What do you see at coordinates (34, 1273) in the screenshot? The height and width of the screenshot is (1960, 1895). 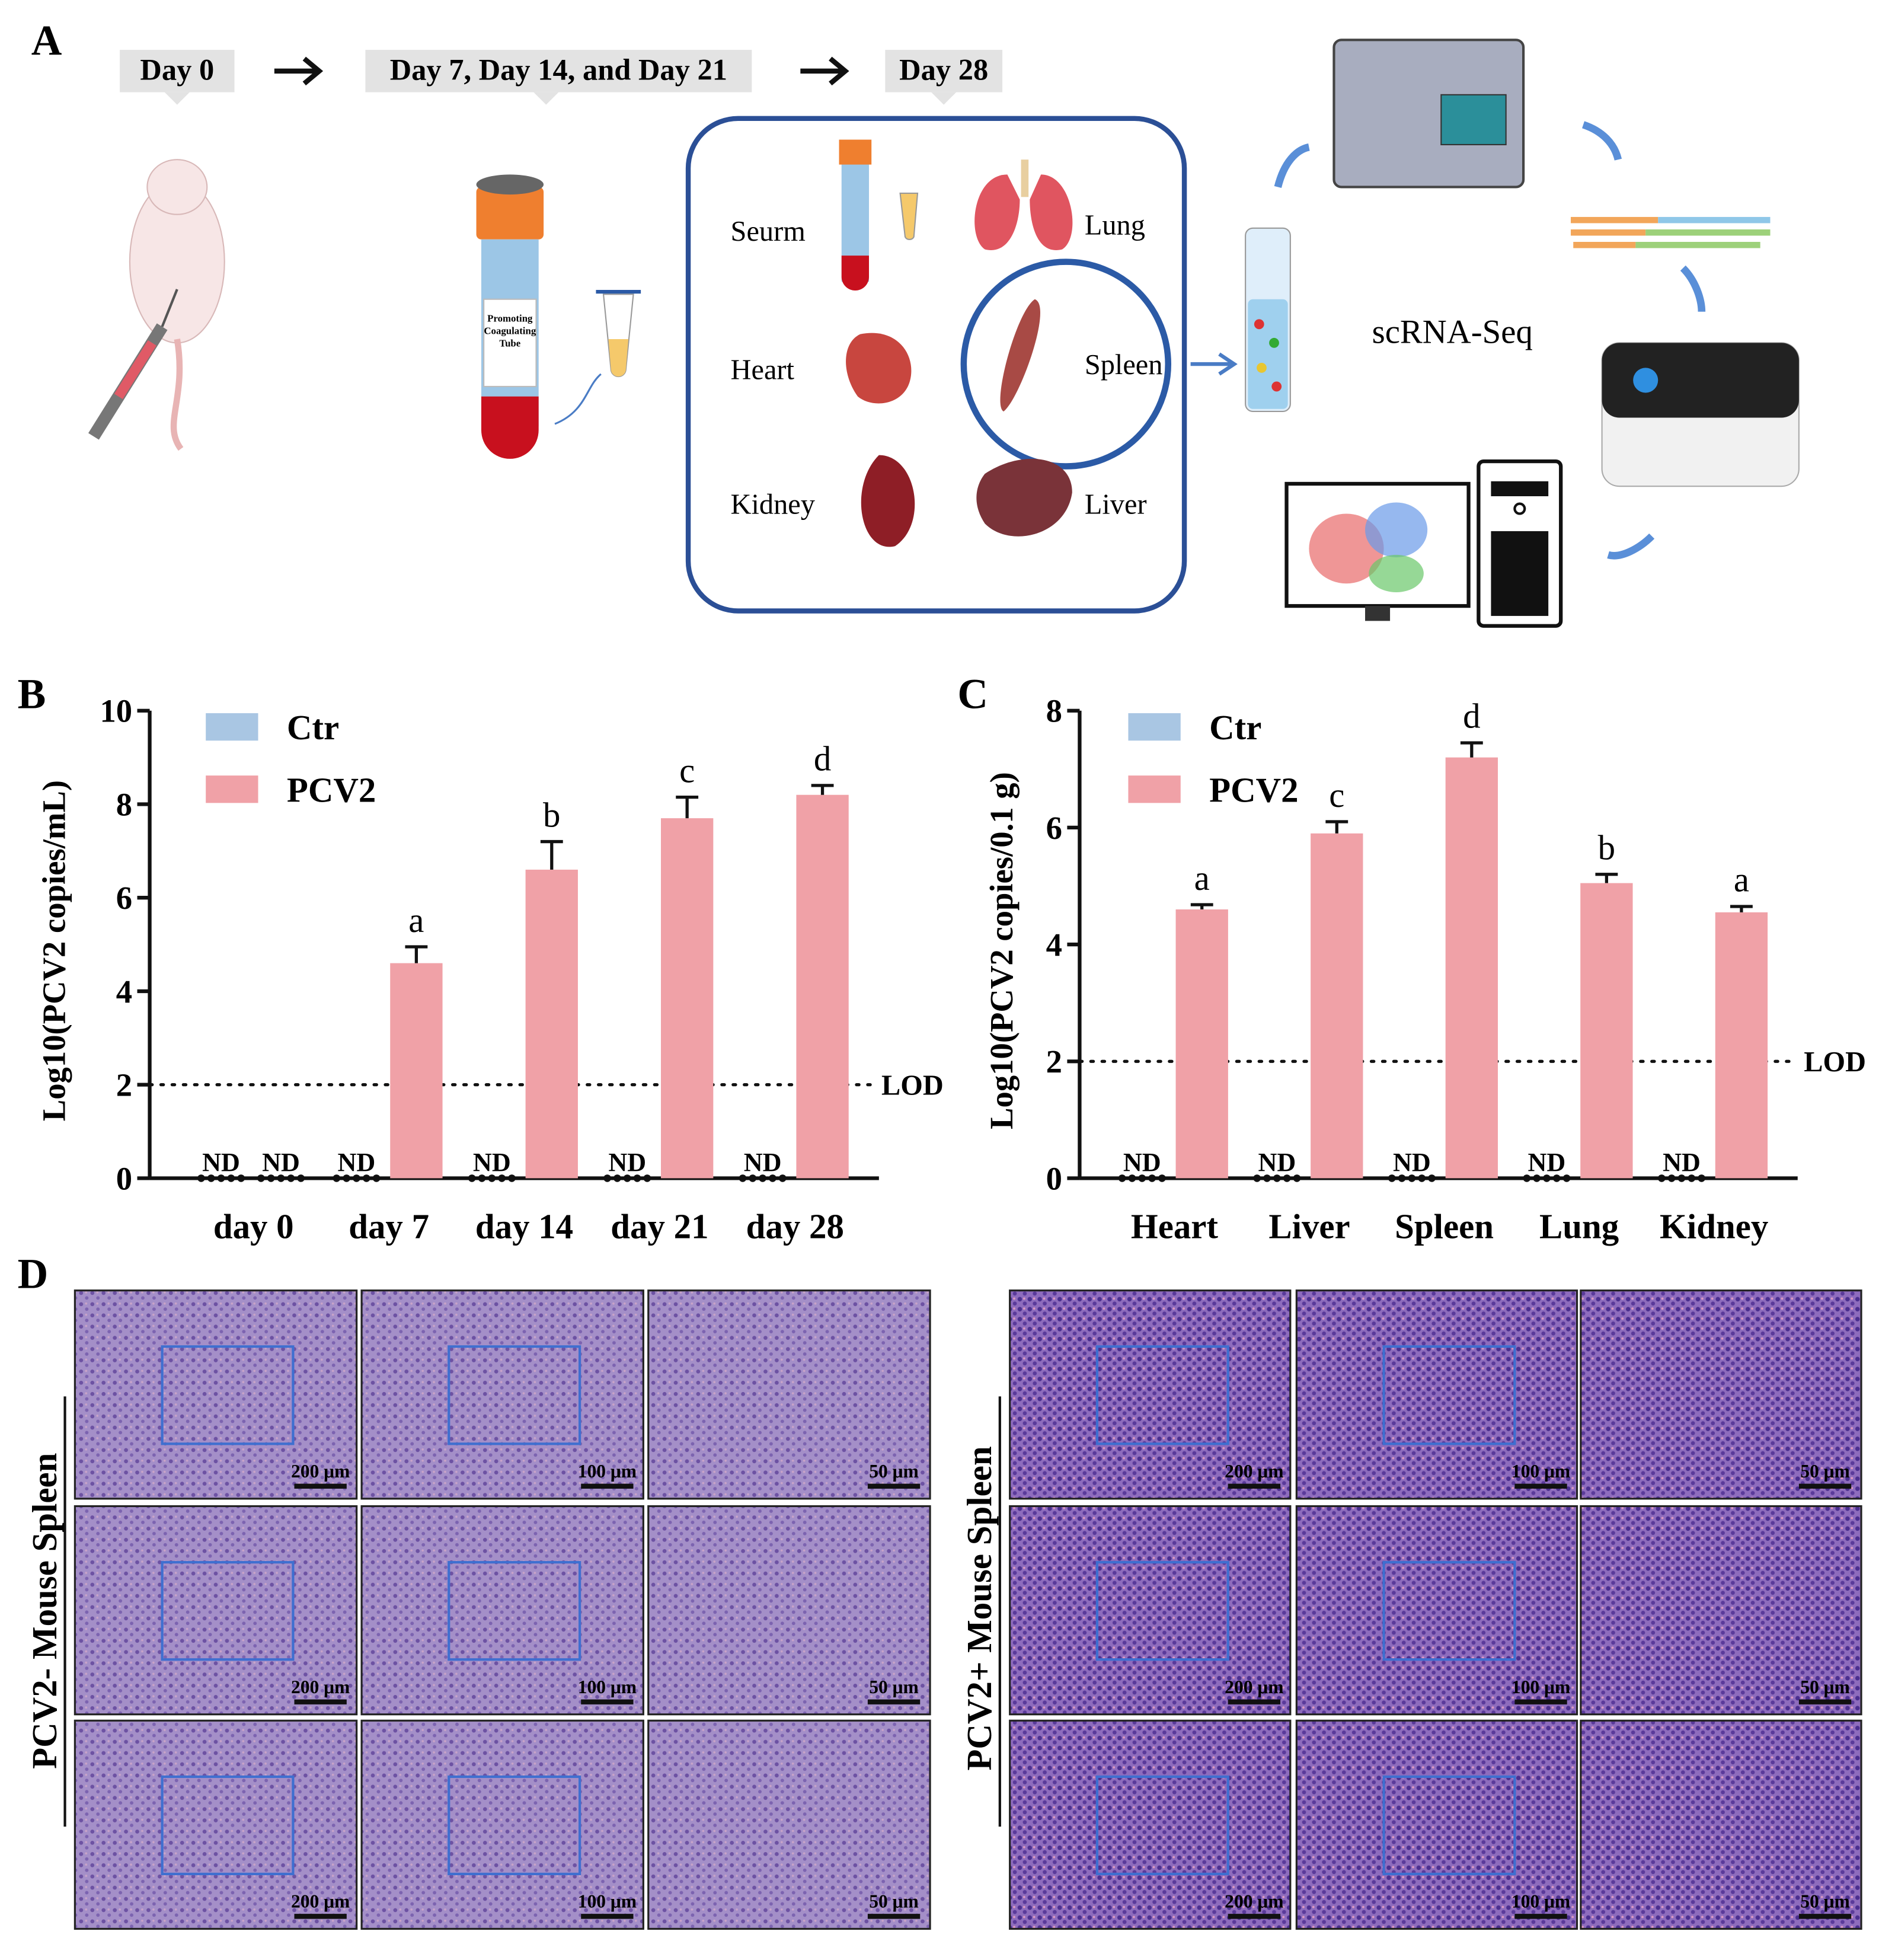 I see `panel-label: D` at bounding box center [34, 1273].